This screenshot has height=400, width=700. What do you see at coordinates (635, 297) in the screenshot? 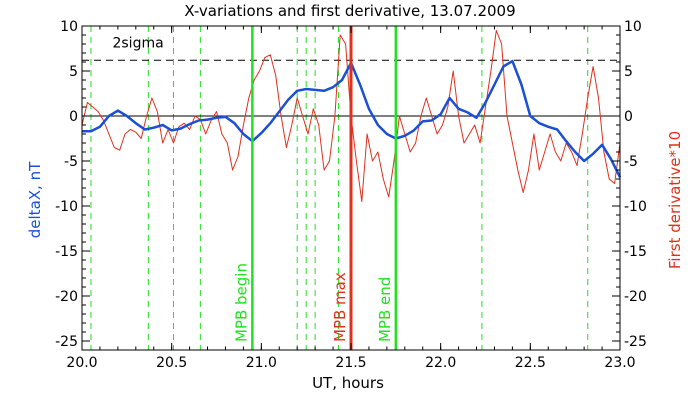
I see `y-right-tick-label: -20` at bounding box center [635, 297].